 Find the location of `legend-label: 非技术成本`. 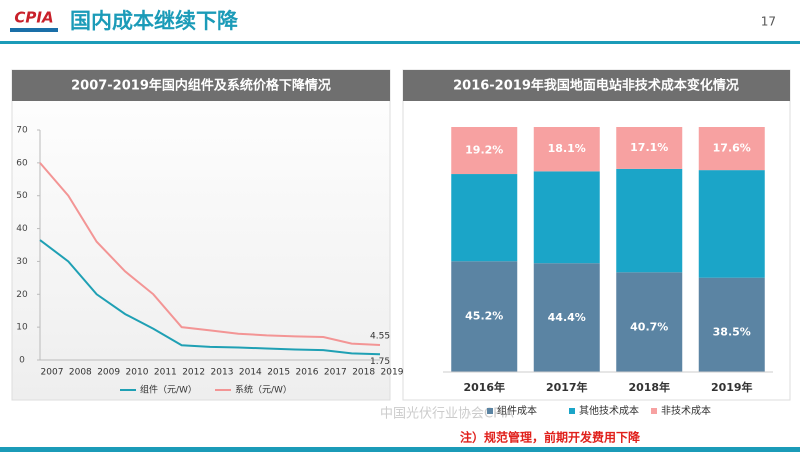

legend-label: 非技术成本 is located at coordinates (686, 410).